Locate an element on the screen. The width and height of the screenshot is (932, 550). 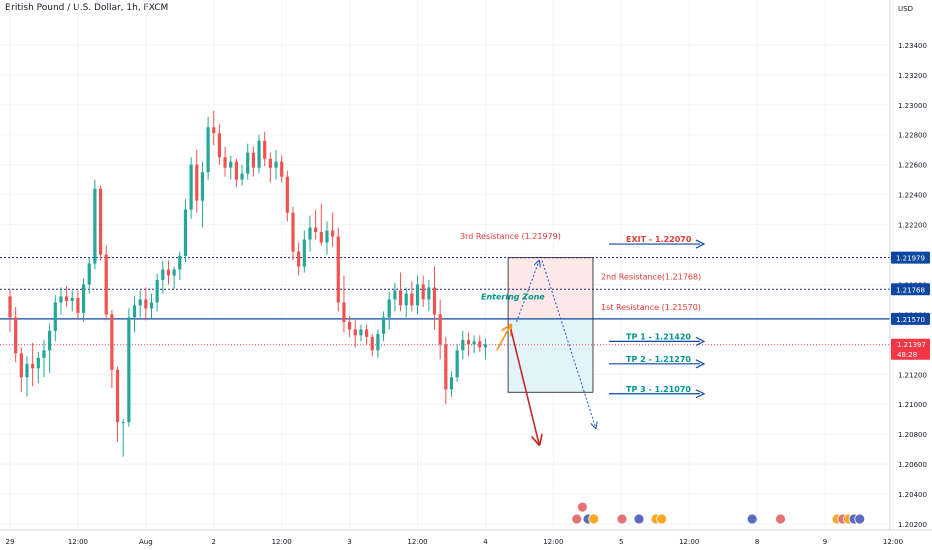
tp3-target-arrowhead is located at coordinates (700, 394).